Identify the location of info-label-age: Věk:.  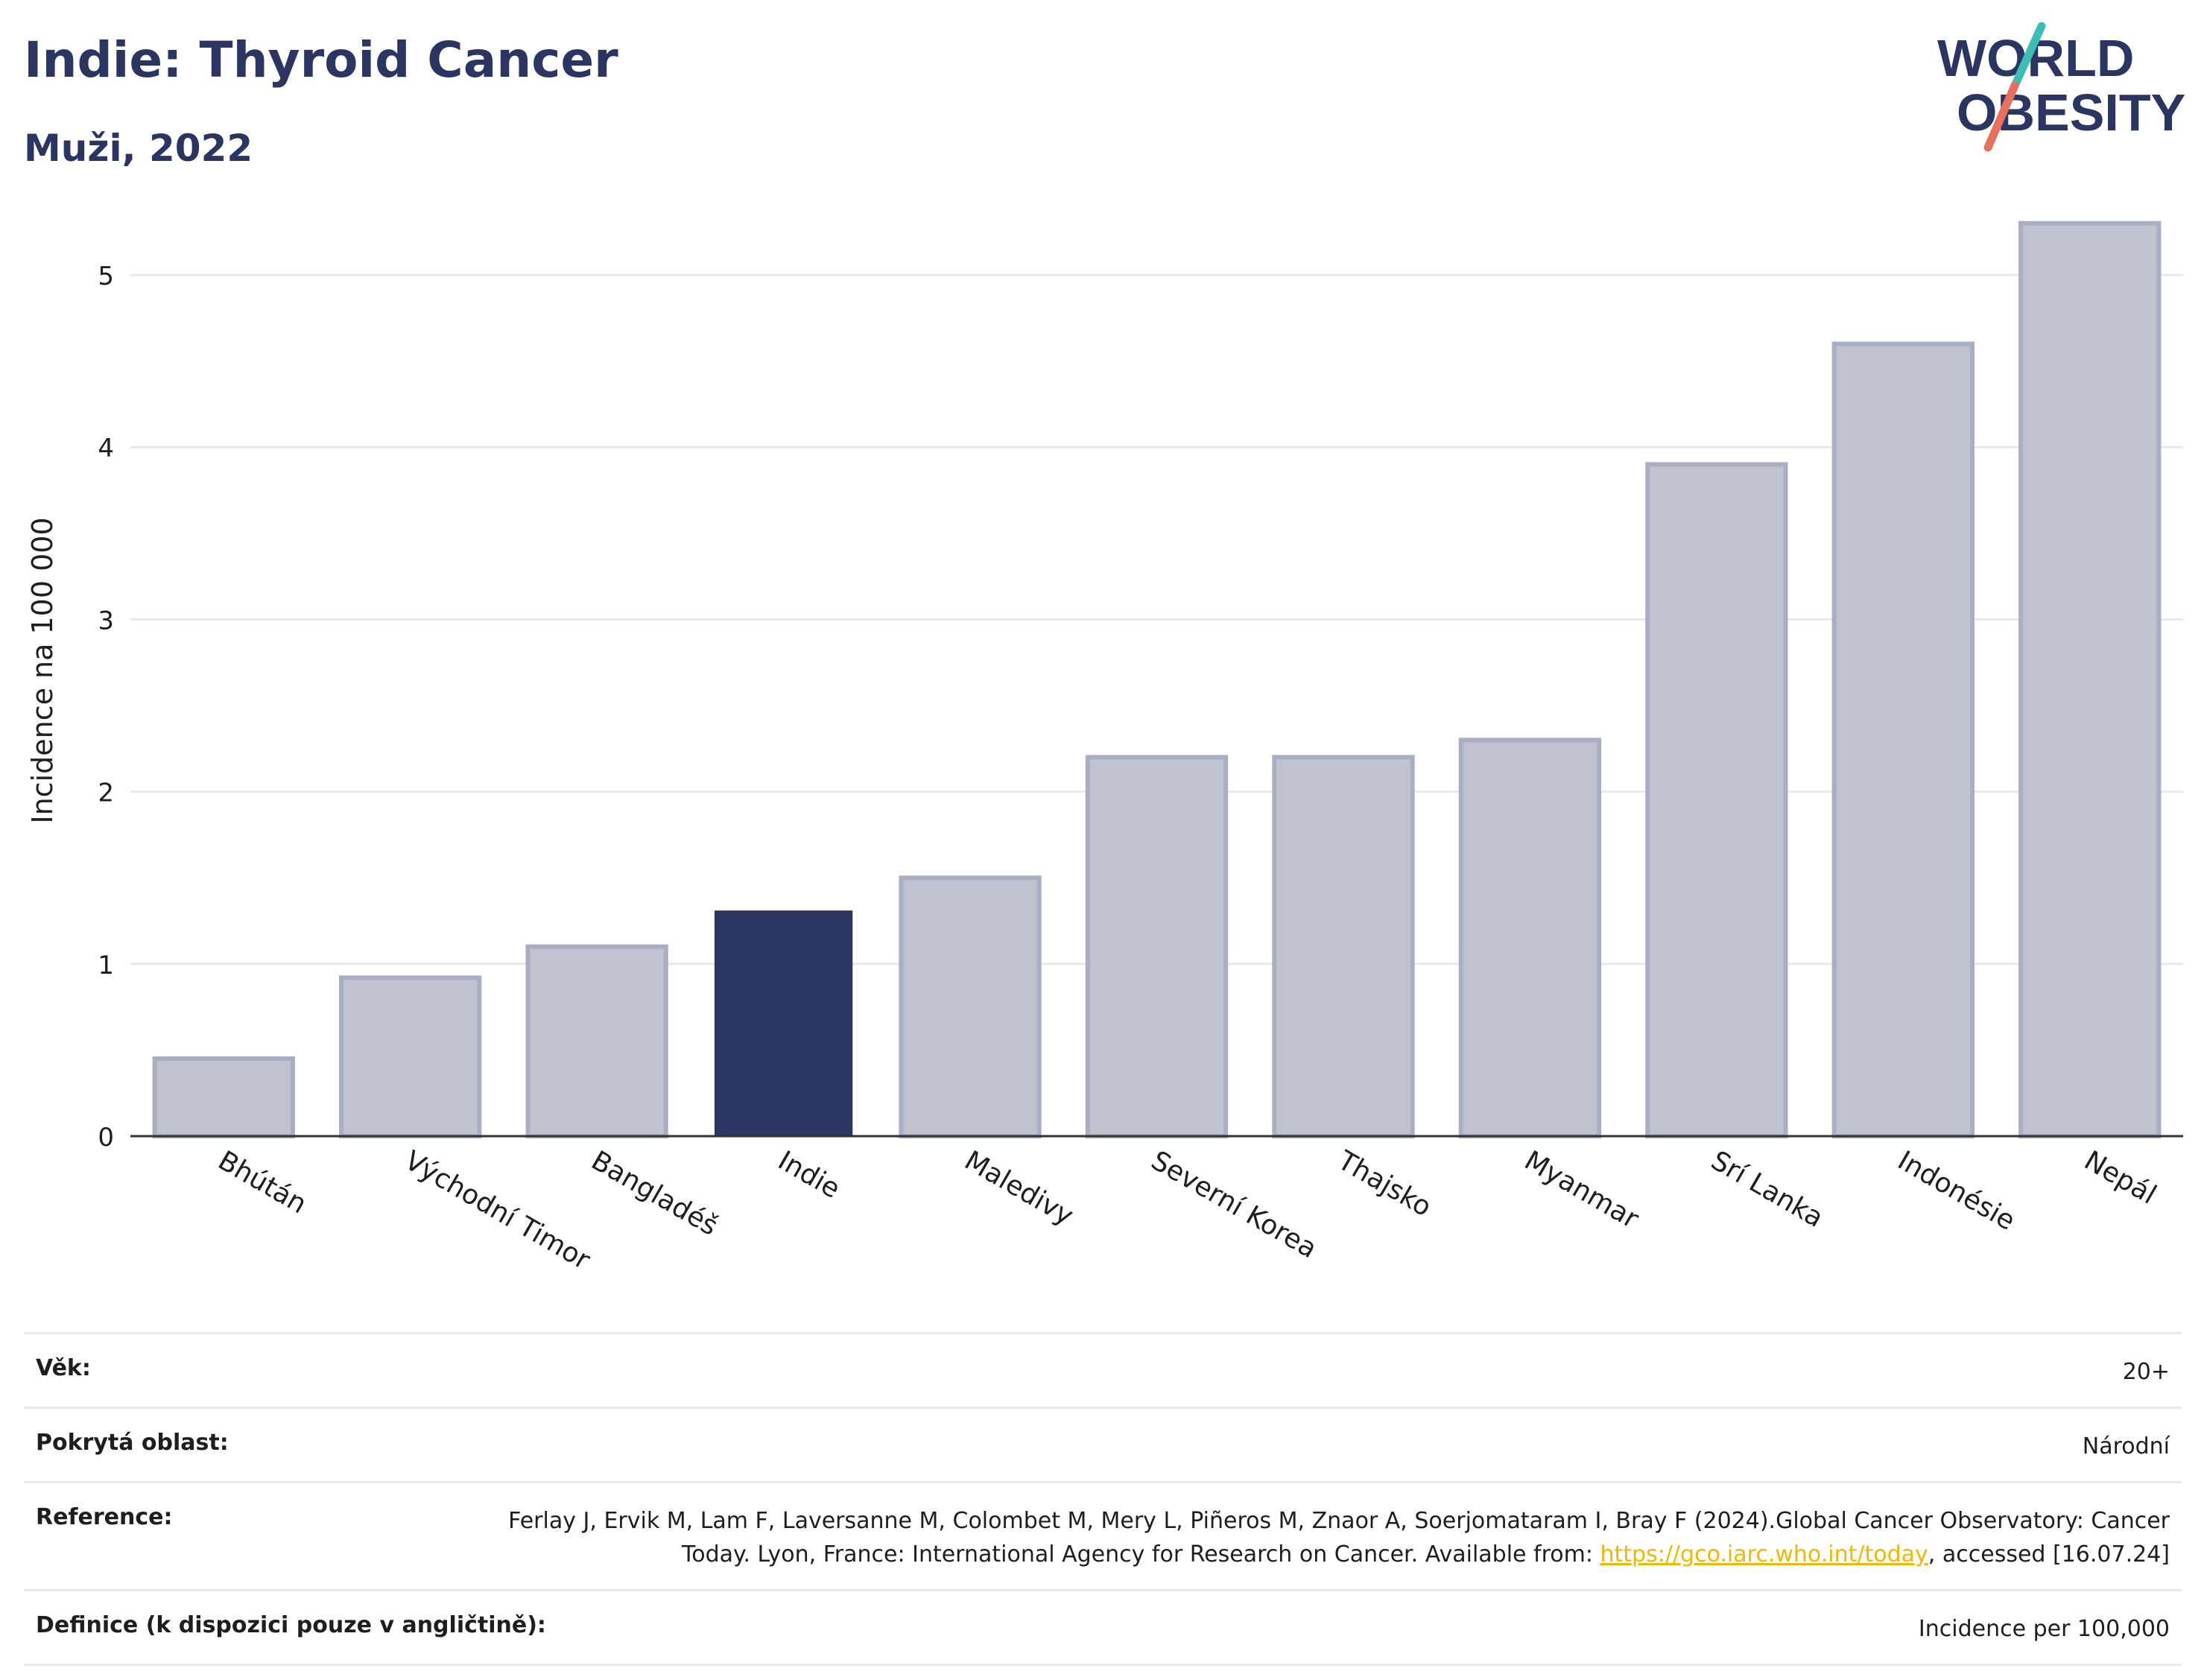
(63, 1368).